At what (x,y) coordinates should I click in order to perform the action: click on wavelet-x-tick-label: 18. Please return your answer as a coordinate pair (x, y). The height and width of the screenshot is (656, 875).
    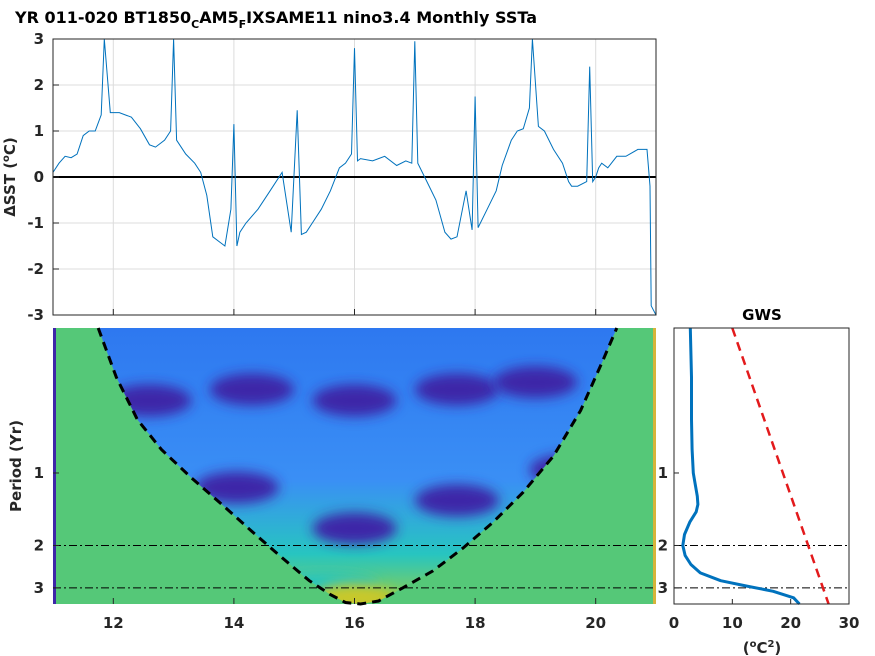
    Looking at the image, I should click on (475, 623).